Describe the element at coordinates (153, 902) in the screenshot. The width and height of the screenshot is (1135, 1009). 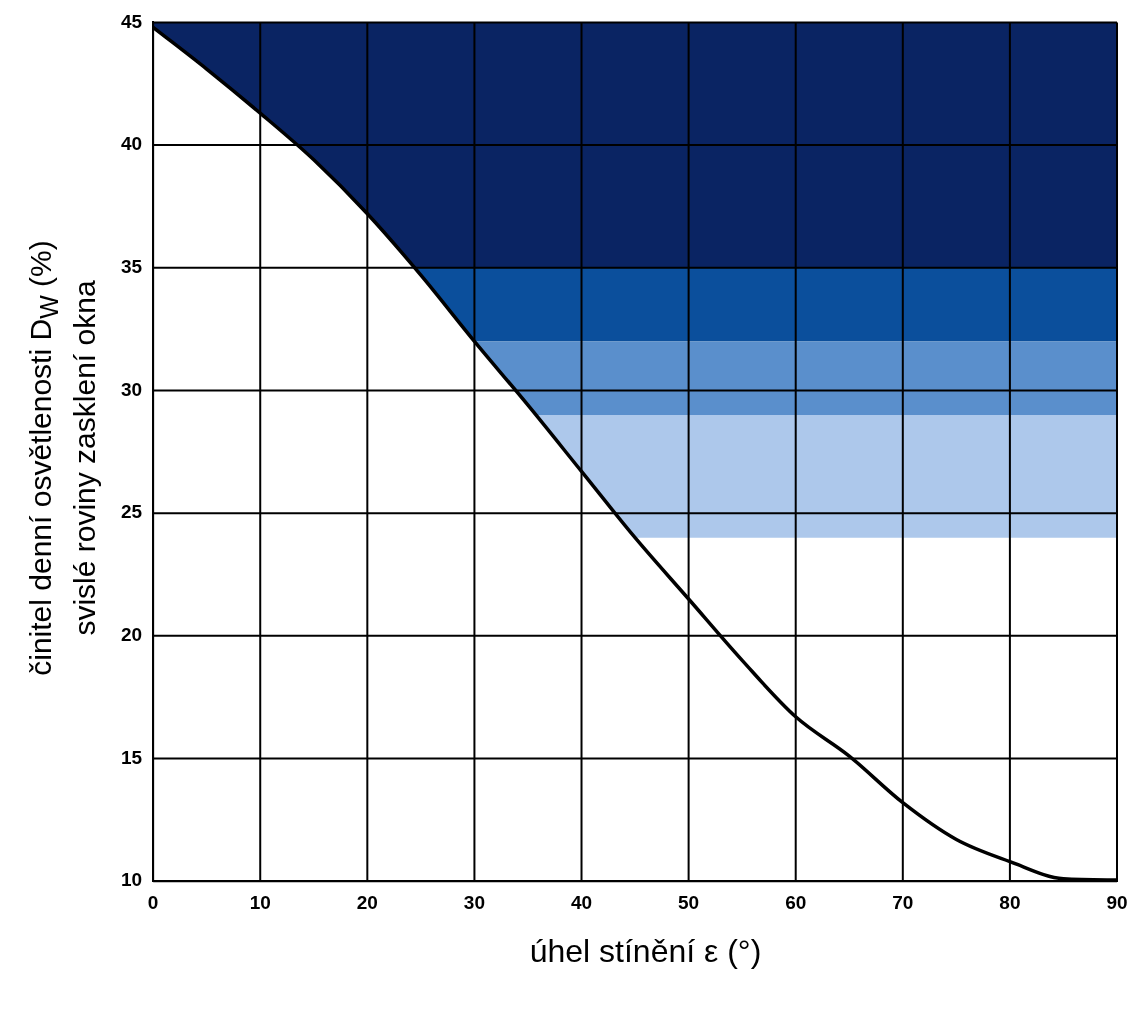
I see `x-tick-label: 0` at that location.